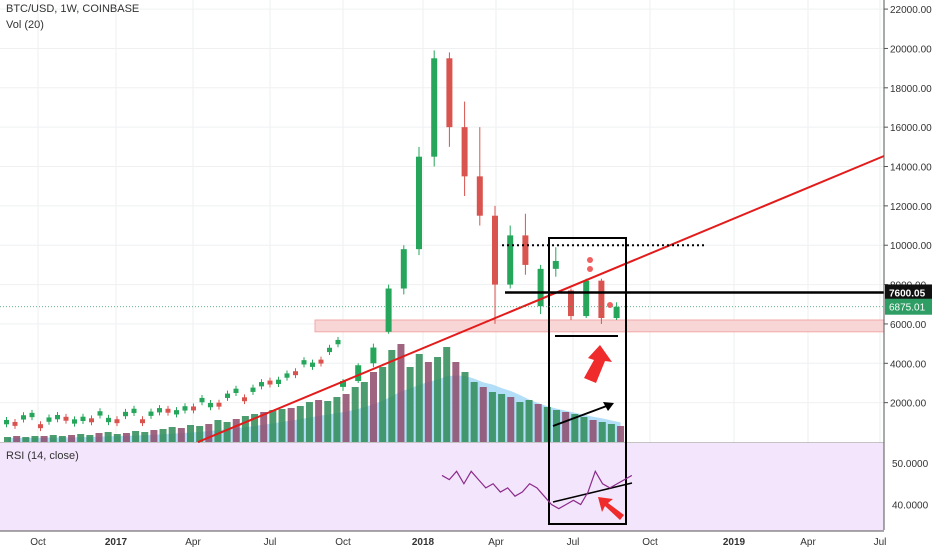  I want to click on volume-trend-arrow-line, so click(582, 415).